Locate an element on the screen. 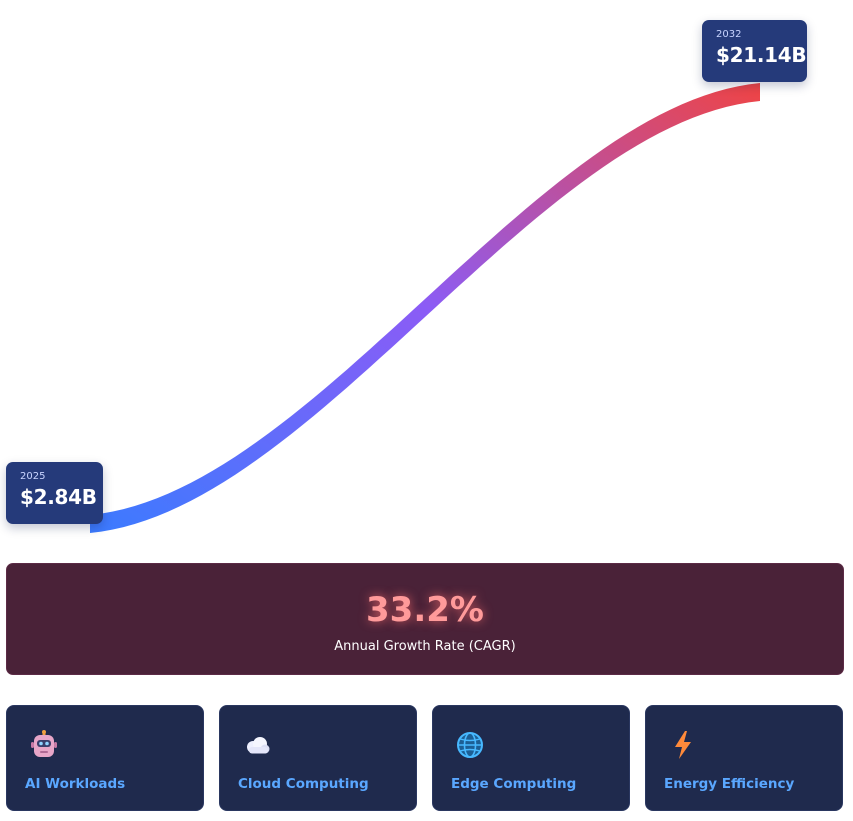  cloud-icon is located at coordinates (258, 745).